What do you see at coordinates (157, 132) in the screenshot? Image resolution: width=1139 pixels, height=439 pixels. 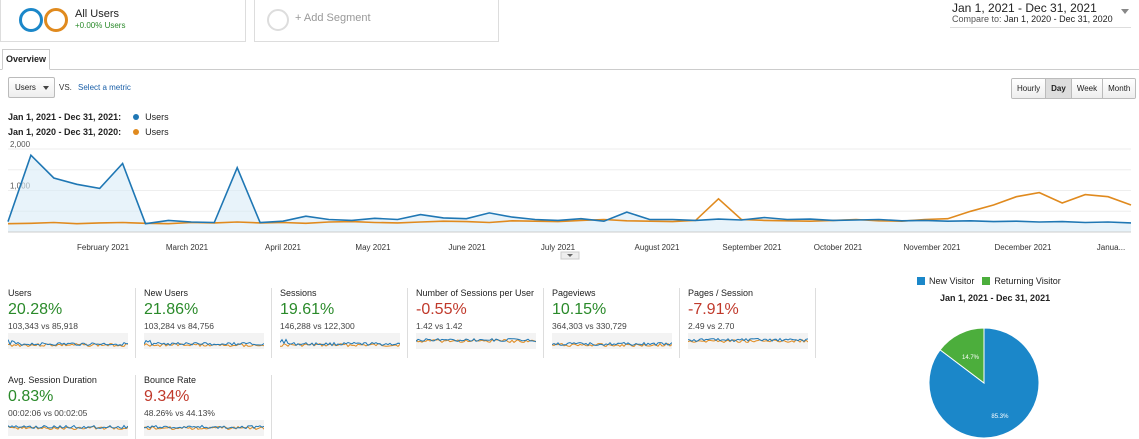 I see `legend-prior-series: Users` at bounding box center [157, 132].